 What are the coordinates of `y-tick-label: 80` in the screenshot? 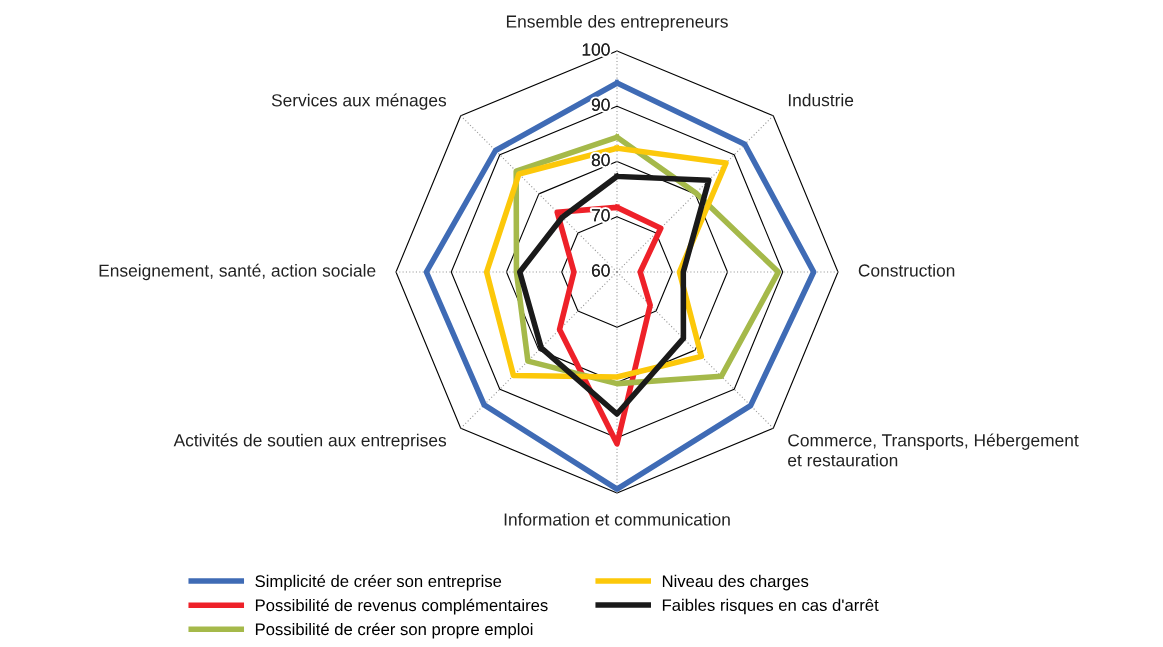 It's located at (600, 160).